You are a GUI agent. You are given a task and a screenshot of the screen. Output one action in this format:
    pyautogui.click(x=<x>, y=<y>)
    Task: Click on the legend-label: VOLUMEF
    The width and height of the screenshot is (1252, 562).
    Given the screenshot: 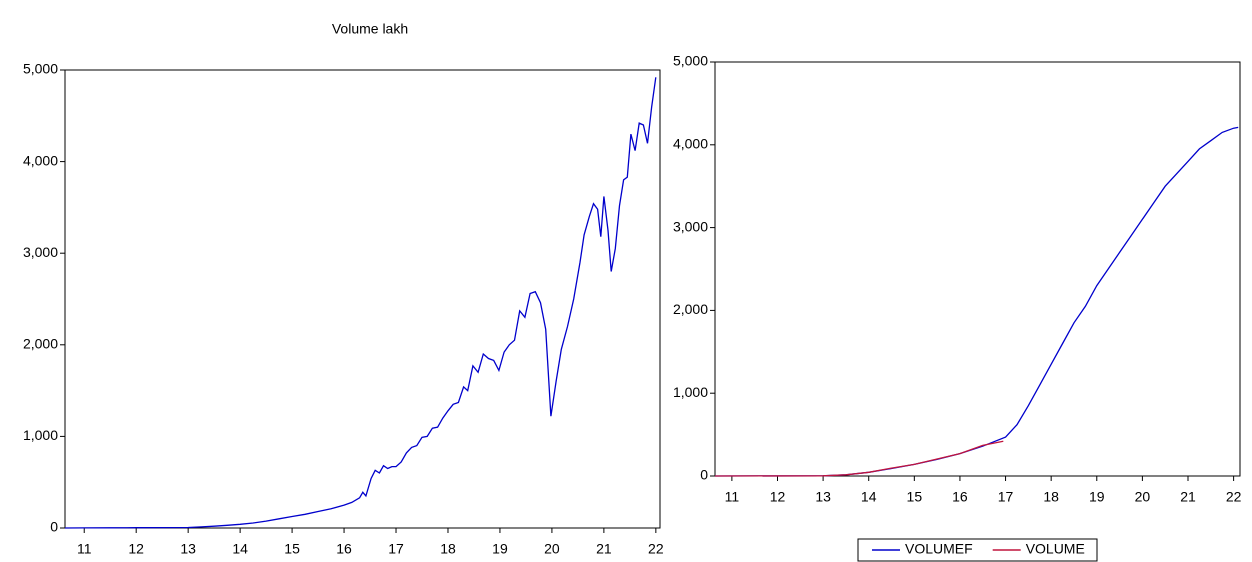 What is the action you would take?
    pyautogui.click(x=939, y=549)
    